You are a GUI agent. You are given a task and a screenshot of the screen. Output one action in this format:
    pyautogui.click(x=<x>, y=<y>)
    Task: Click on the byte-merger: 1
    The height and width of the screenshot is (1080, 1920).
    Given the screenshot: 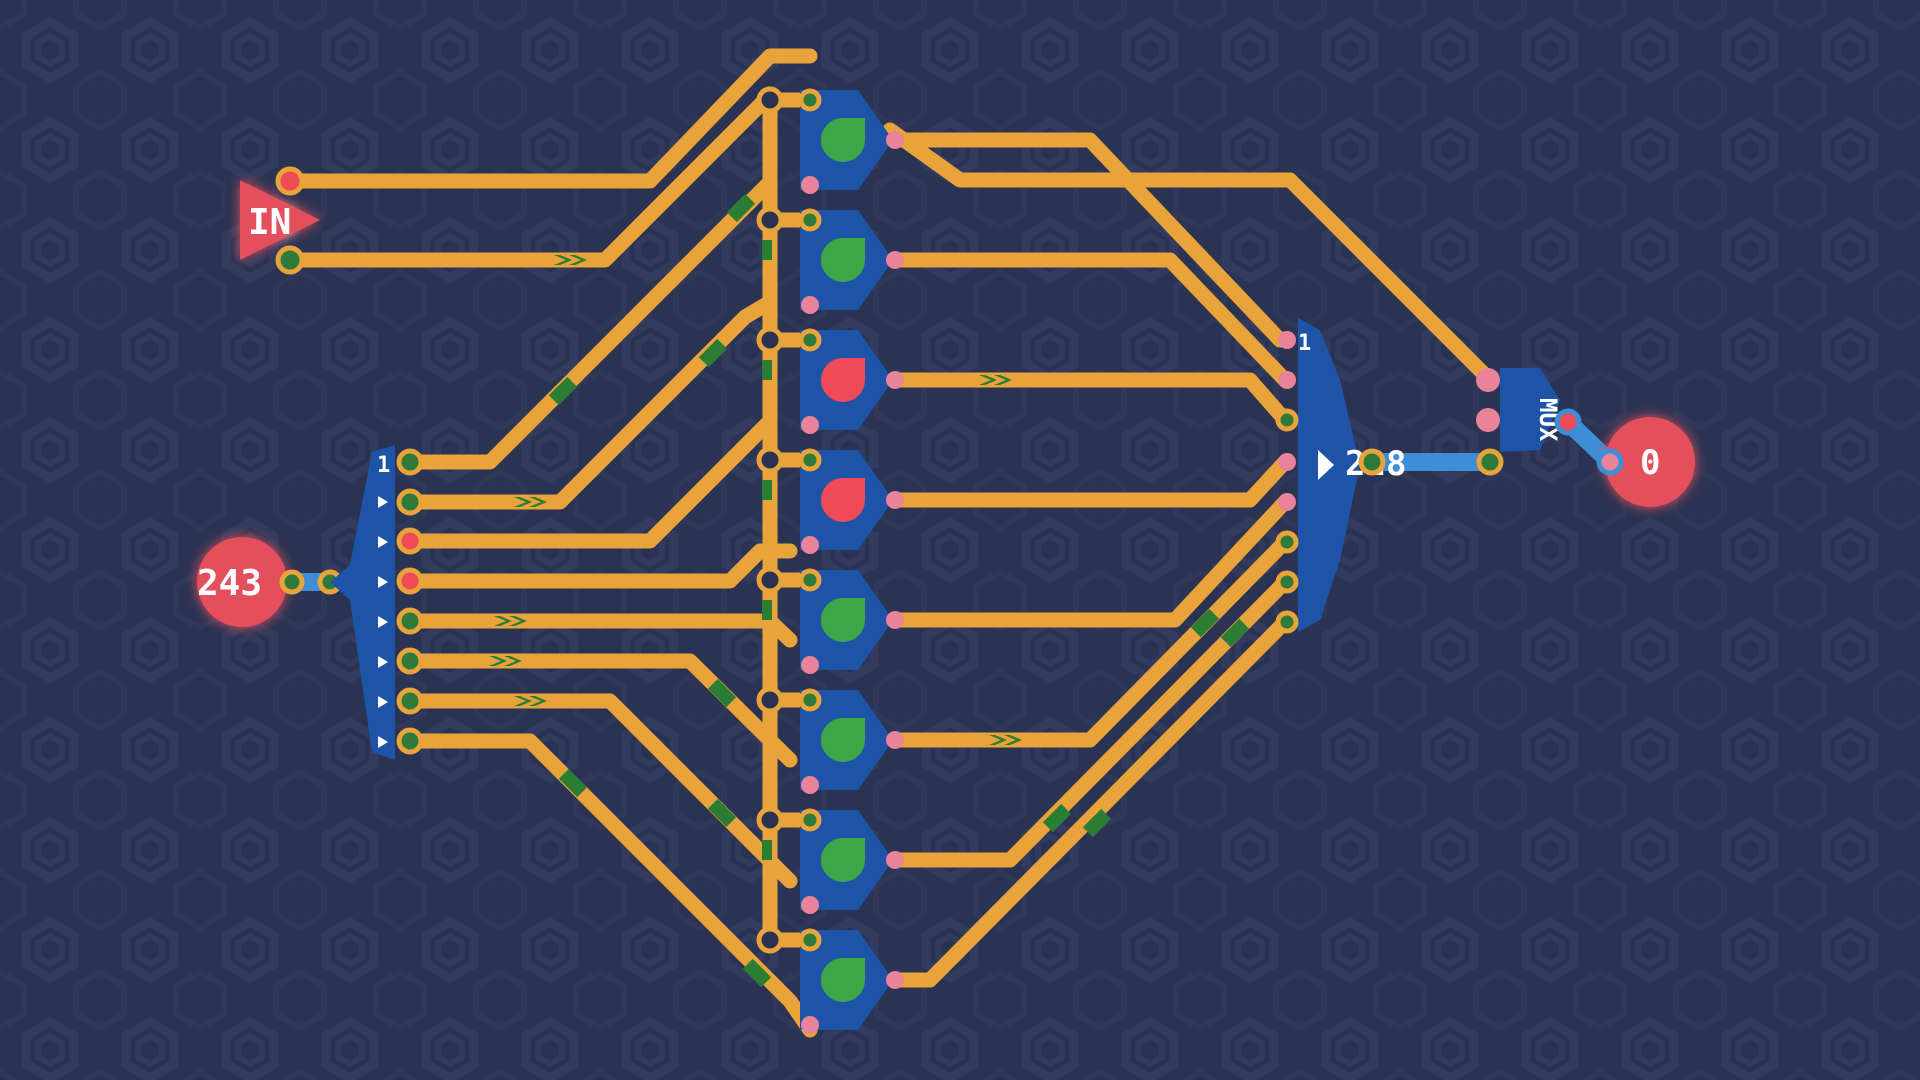 What is the action you would take?
    pyautogui.click(x=1317, y=476)
    